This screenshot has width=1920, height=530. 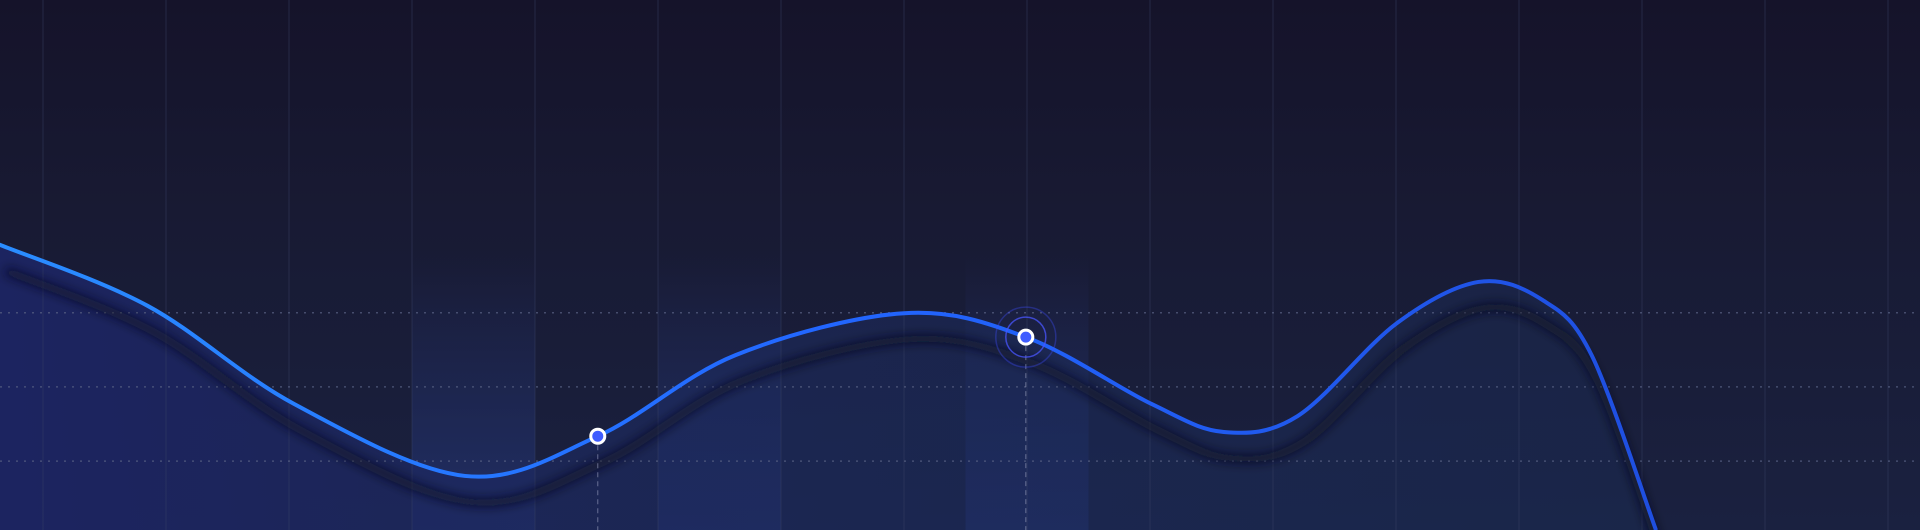 I want to click on marker-halo-inner, so click(x=1026, y=337).